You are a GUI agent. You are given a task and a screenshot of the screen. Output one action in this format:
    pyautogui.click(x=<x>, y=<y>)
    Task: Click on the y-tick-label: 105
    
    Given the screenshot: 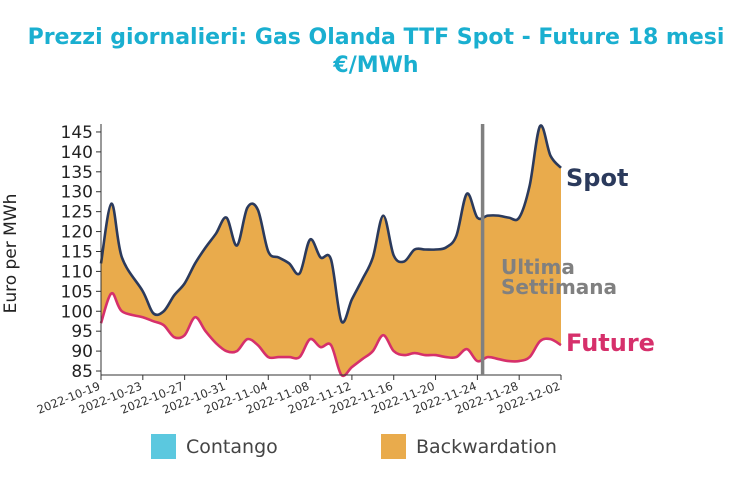 What is the action you would take?
    pyautogui.click(x=77, y=292)
    